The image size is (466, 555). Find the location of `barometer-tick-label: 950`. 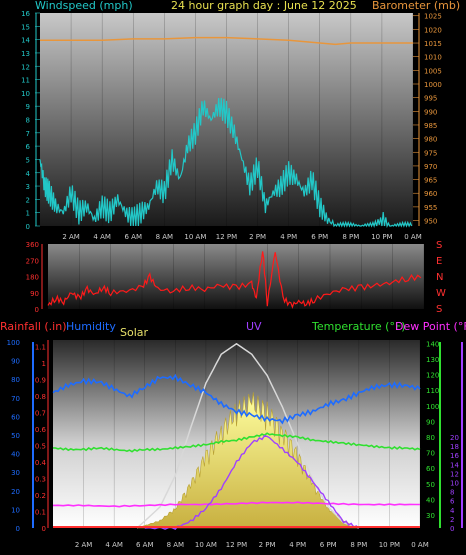

barometer-tick-label: 950 is located at coordinates (430, 222).